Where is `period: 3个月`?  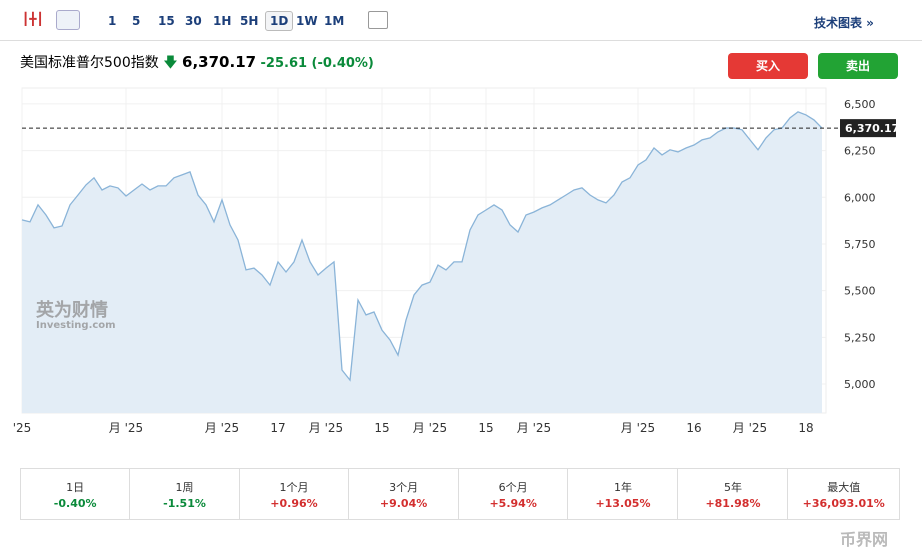
period: 3个月 is located at coordinates (404, 487).